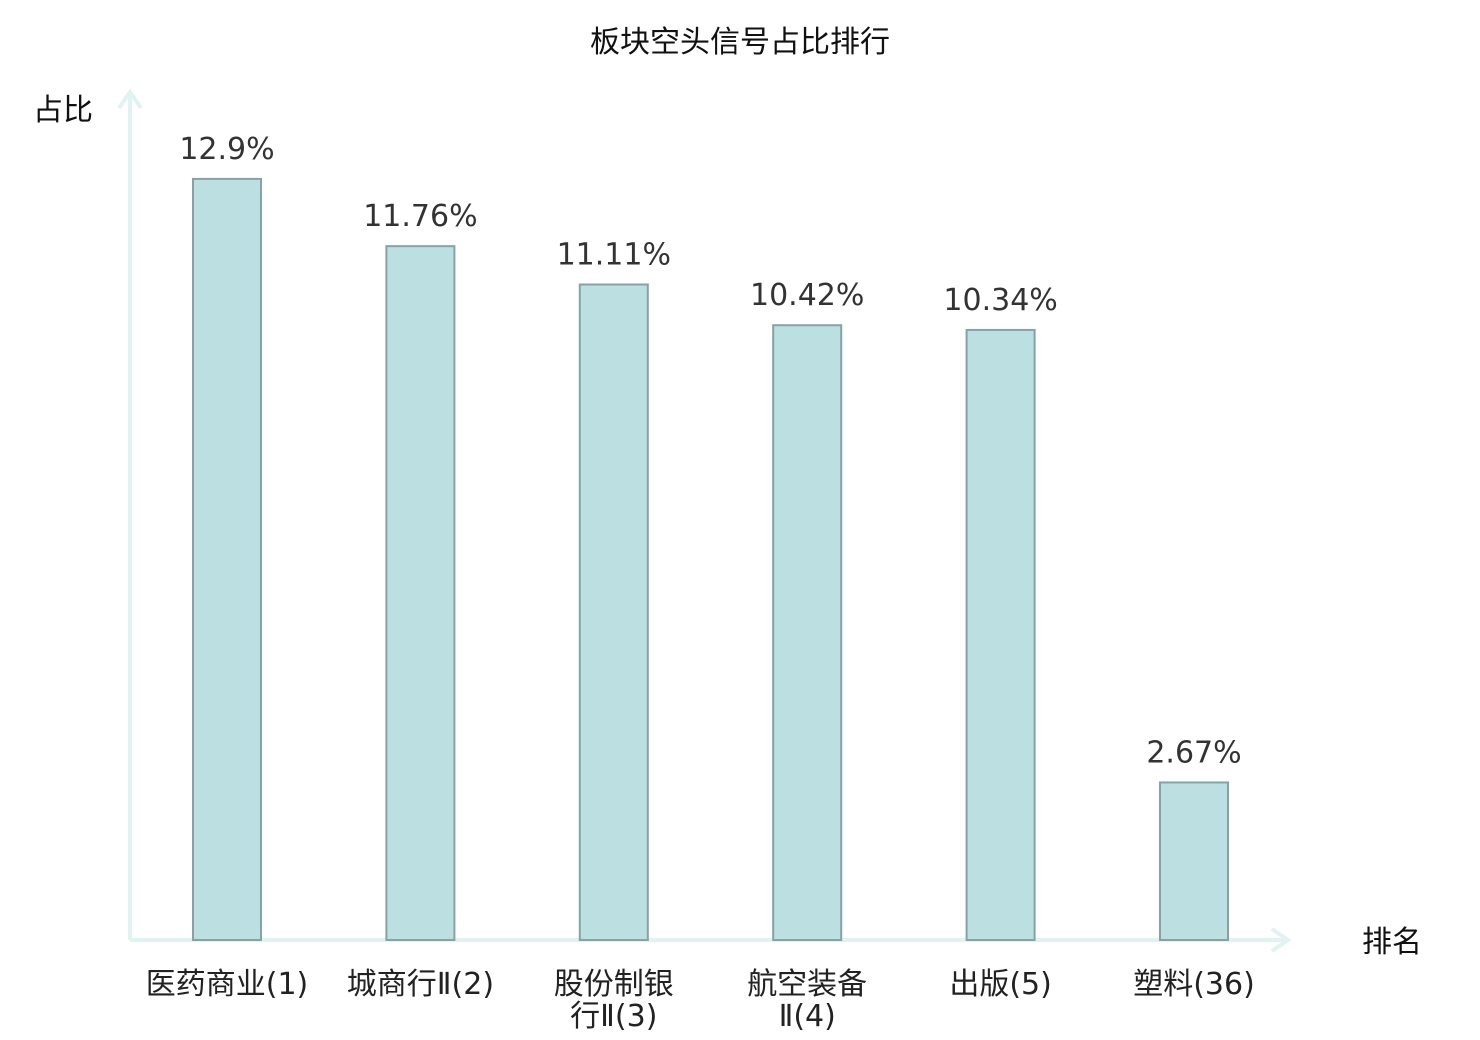  I want to click on value-label-5: 10.34%, so click(1000, 300).